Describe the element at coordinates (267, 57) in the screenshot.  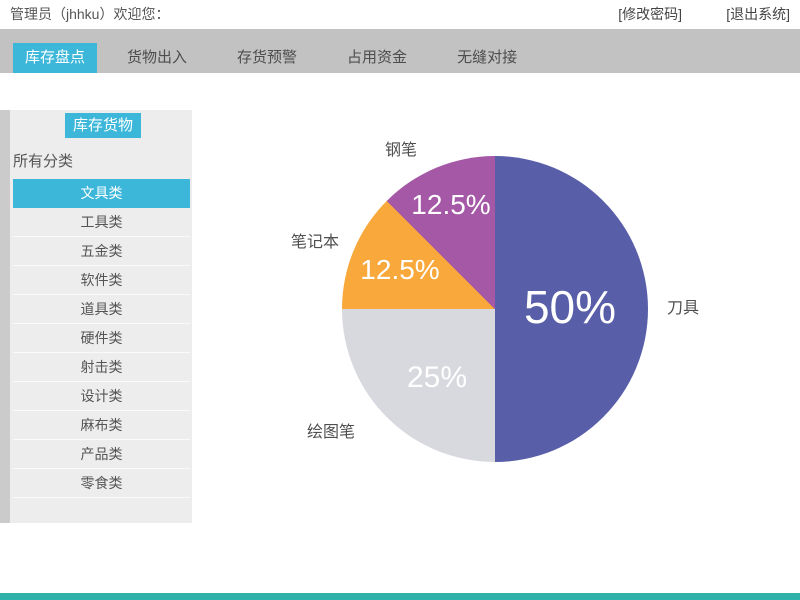
I see `tab-stock-warning: 存货预警` at that location.